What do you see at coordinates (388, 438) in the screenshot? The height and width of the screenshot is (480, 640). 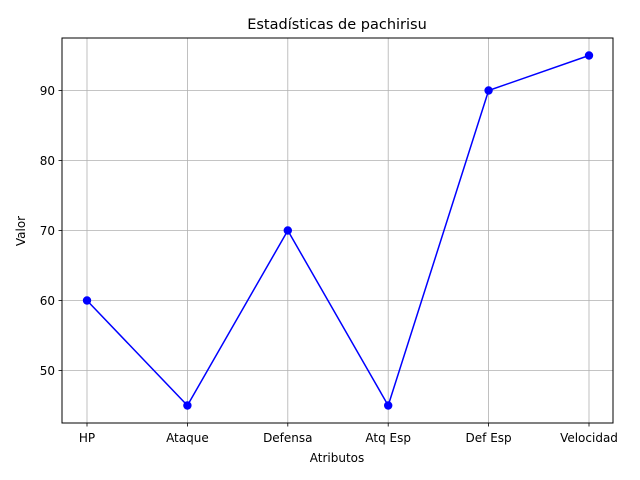 I see `x-tick-label: Atq Esp` at bounding box center [388, 438].